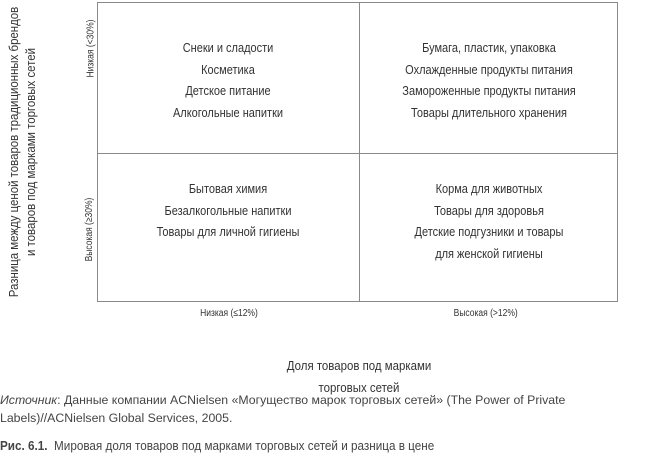 This screenshot has height=465, width=650. I want to click on quadrant-item: Замороженные продукты питания, so click(489, 91).